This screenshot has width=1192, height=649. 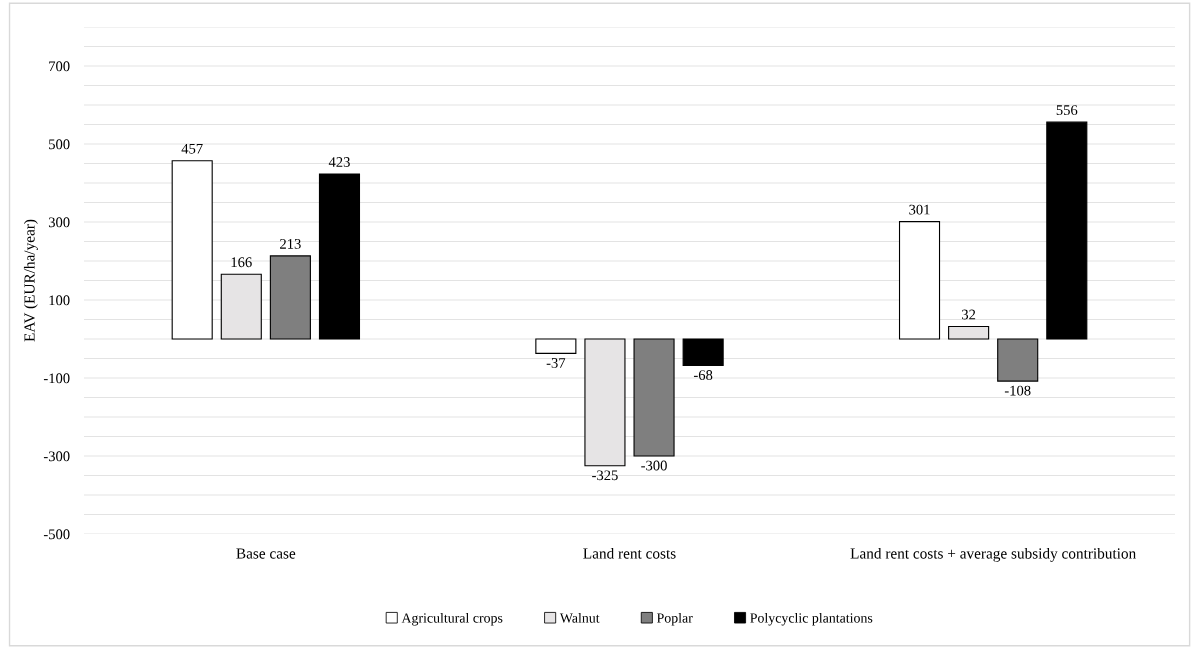 I want to click on data-label: -108, so click(x=1017, y=390).